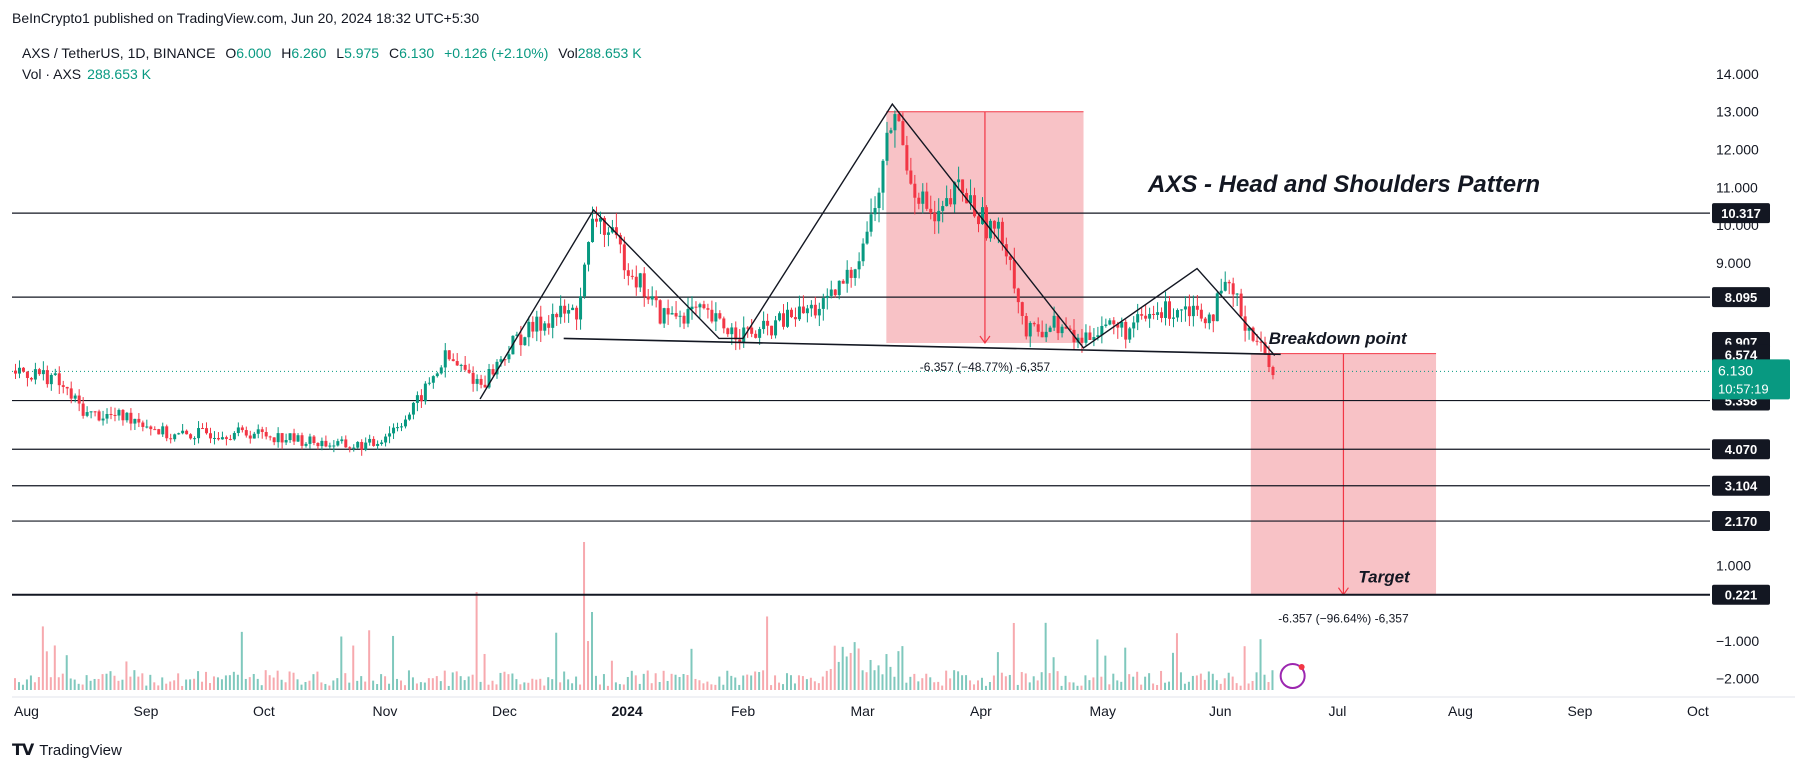 Image resolution: width=1805 pixels, height=771 pixels. What do you see at coordinates (743, 711) in the screenshot?
I see `x-tick-label: Feb` at bounding box center [743, 711].